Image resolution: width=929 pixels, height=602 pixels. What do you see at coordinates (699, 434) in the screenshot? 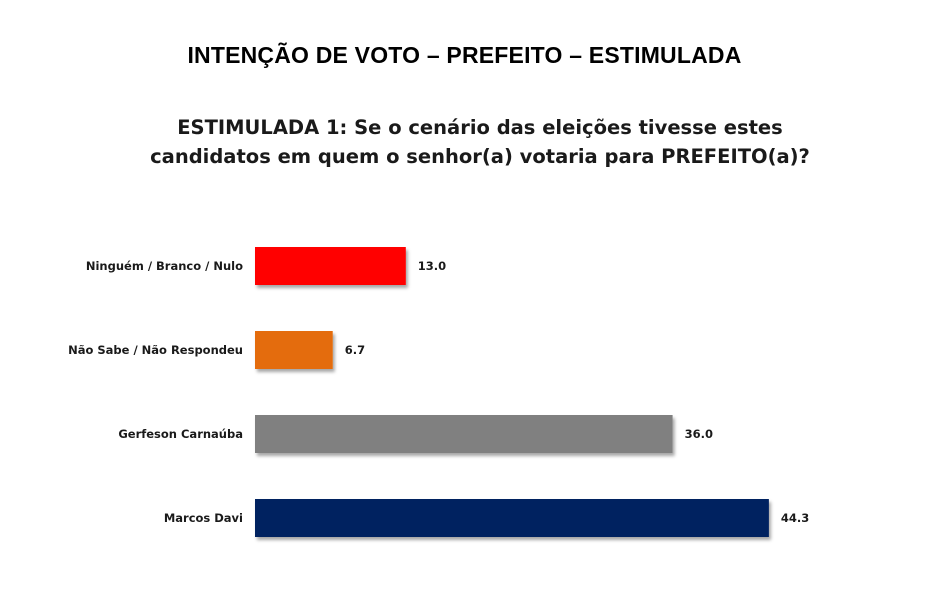
I see `value-label: 36.0` at bounding box center [699, 434].